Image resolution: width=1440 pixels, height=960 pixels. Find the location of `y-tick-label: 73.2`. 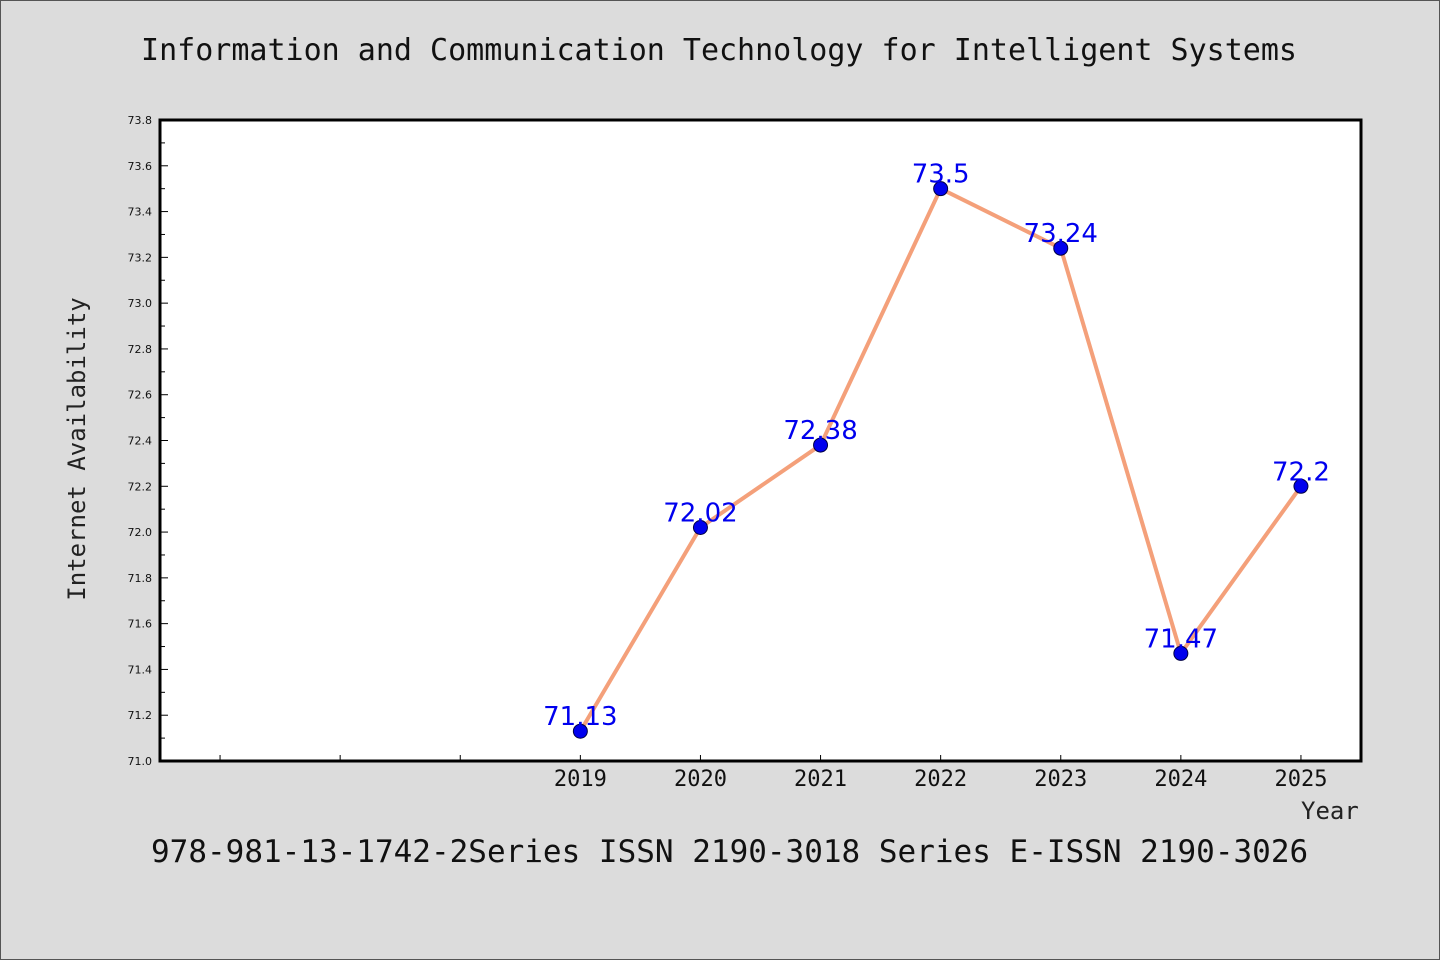

y-tick-label: 73.2 is located at coordinates (140, 257).